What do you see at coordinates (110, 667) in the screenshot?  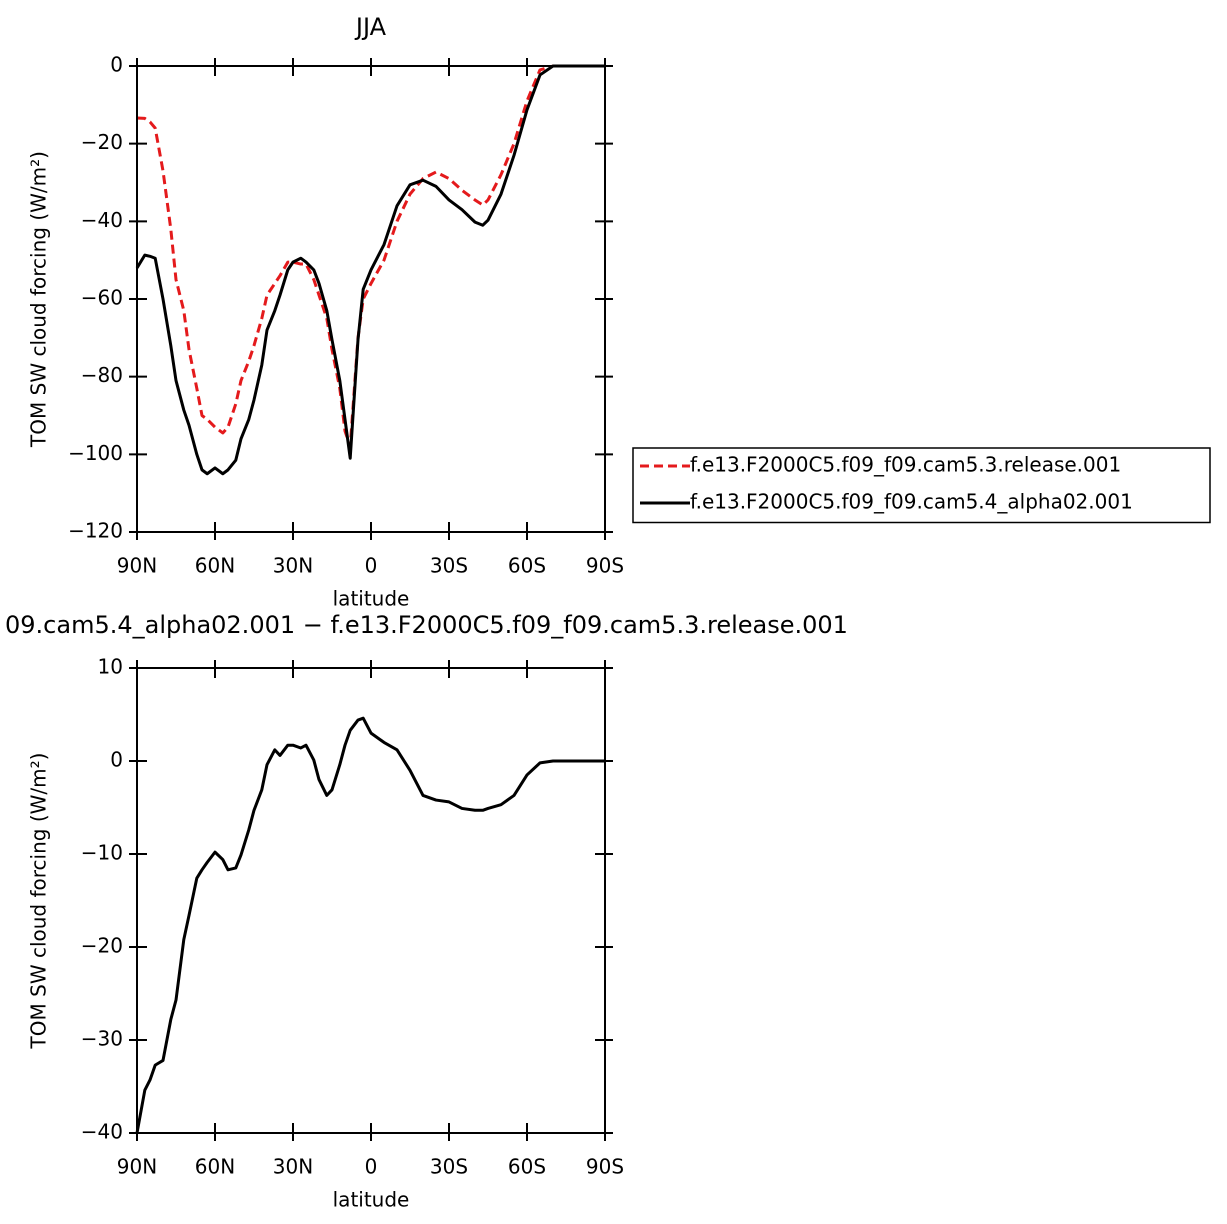 I see `y-tick-label: 10` at bounding box center [110, 667].